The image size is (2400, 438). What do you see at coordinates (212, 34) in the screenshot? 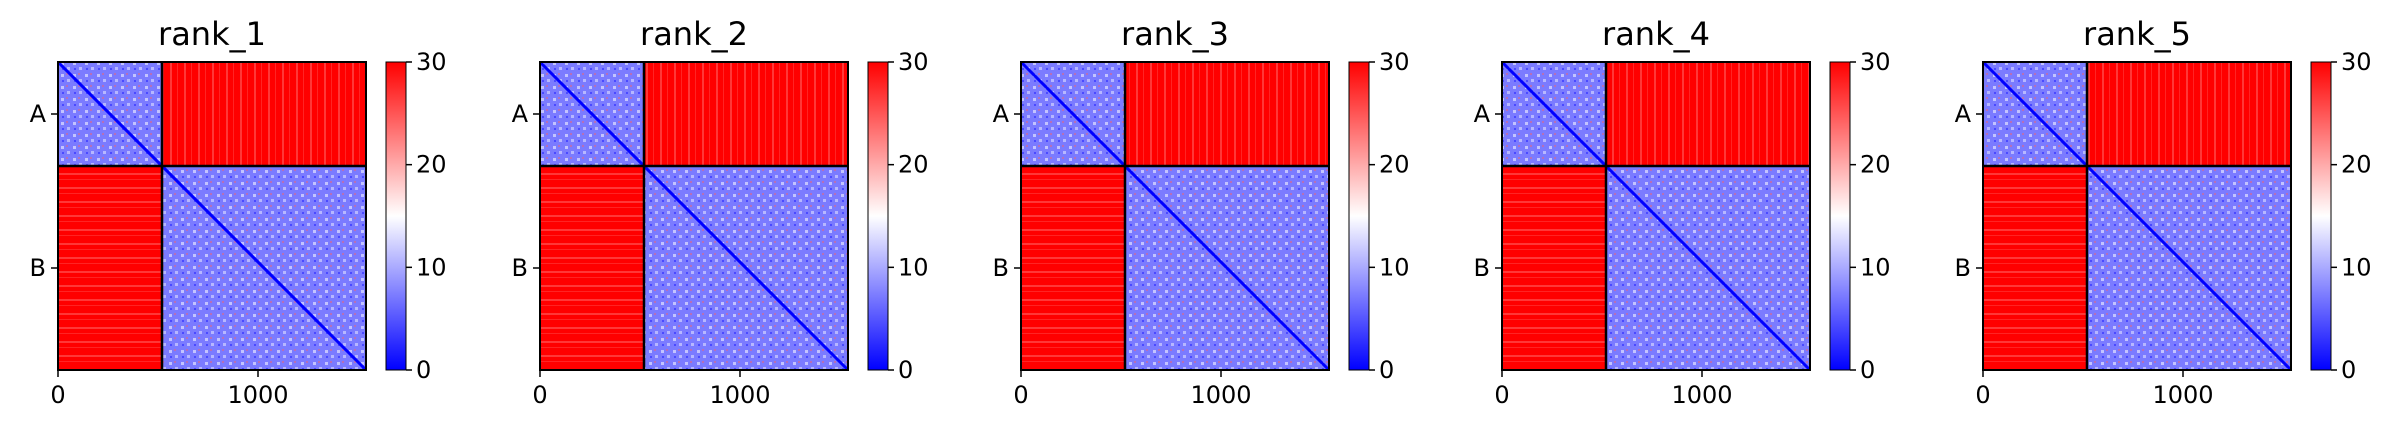
I see `panel-title: rank_1` at bounding box center [212, 34].